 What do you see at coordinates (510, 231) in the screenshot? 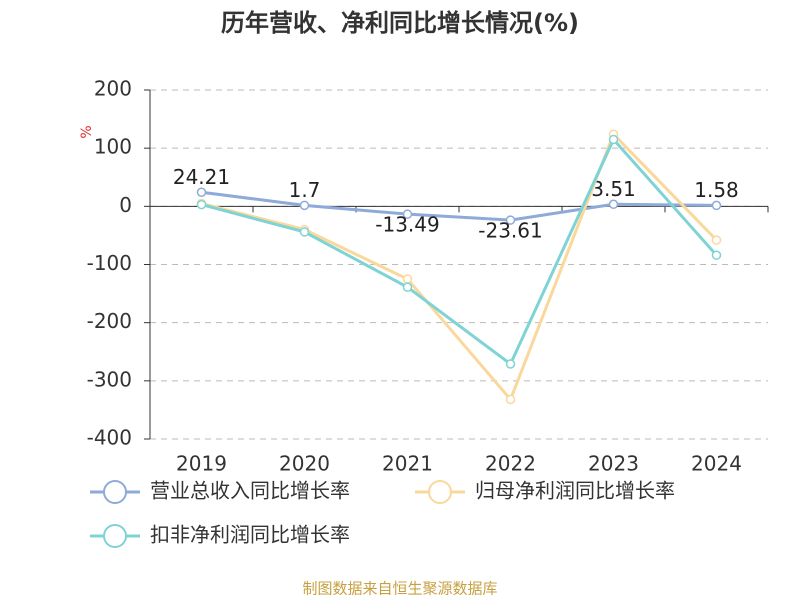
I see `data-label: -23.61` at bounding box center [510, 231].